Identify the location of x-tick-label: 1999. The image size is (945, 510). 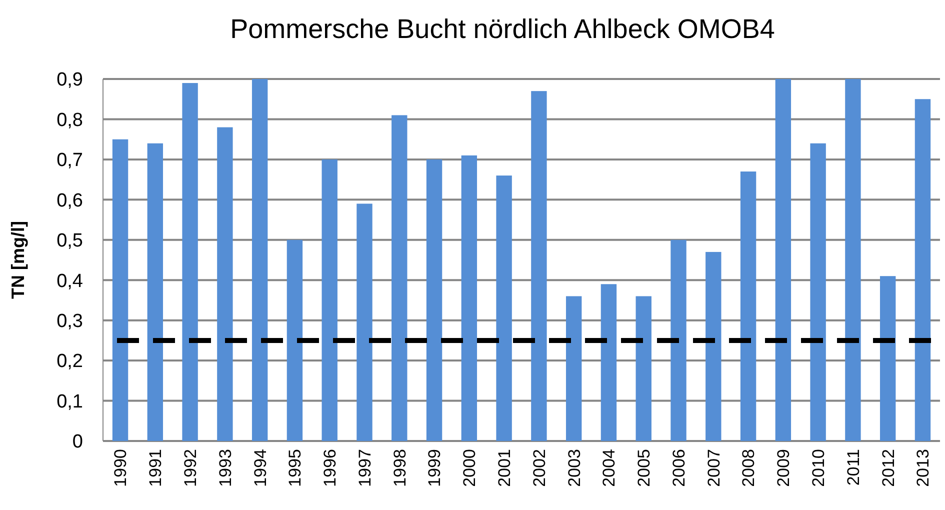
(434, 468).